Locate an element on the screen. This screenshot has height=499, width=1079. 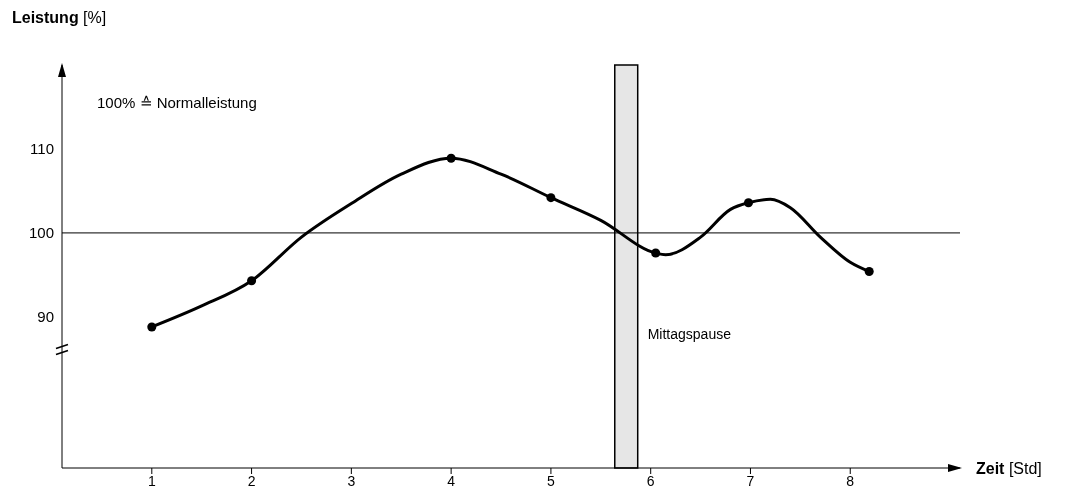
annotation: 100% ≙ Normalleistung is located at coordinates (177, 102).